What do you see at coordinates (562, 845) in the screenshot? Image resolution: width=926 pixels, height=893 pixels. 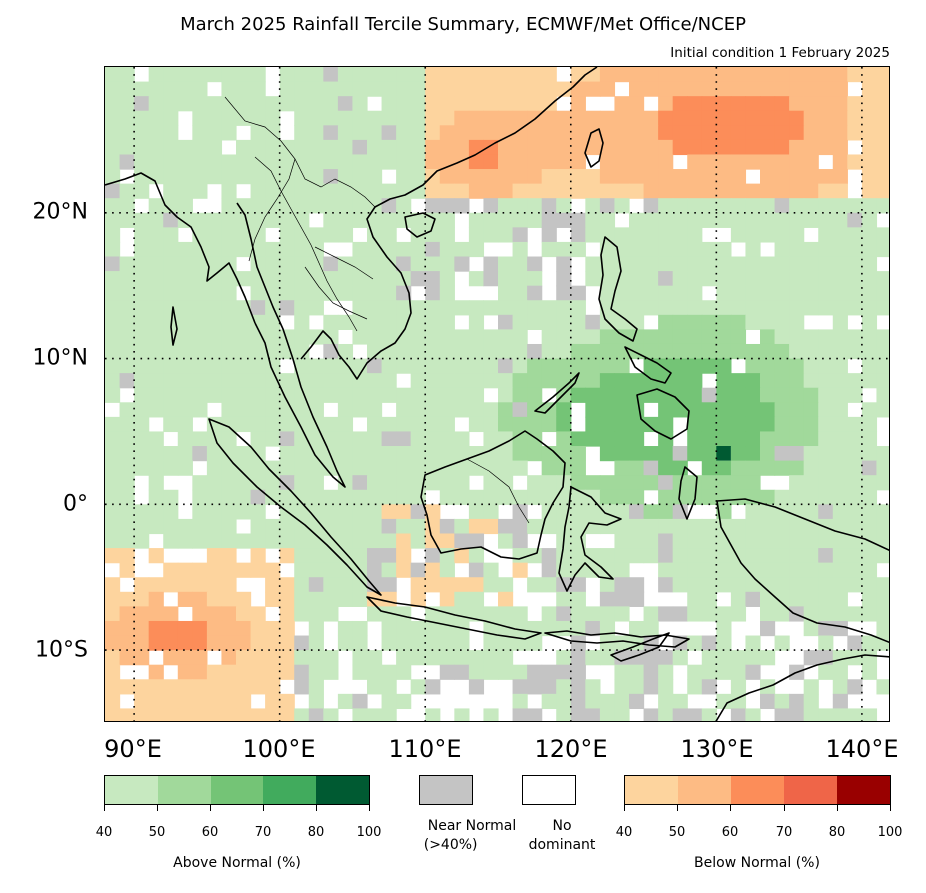 I see `no-dominant-line2: dominant` at bounding box center [562, 845].